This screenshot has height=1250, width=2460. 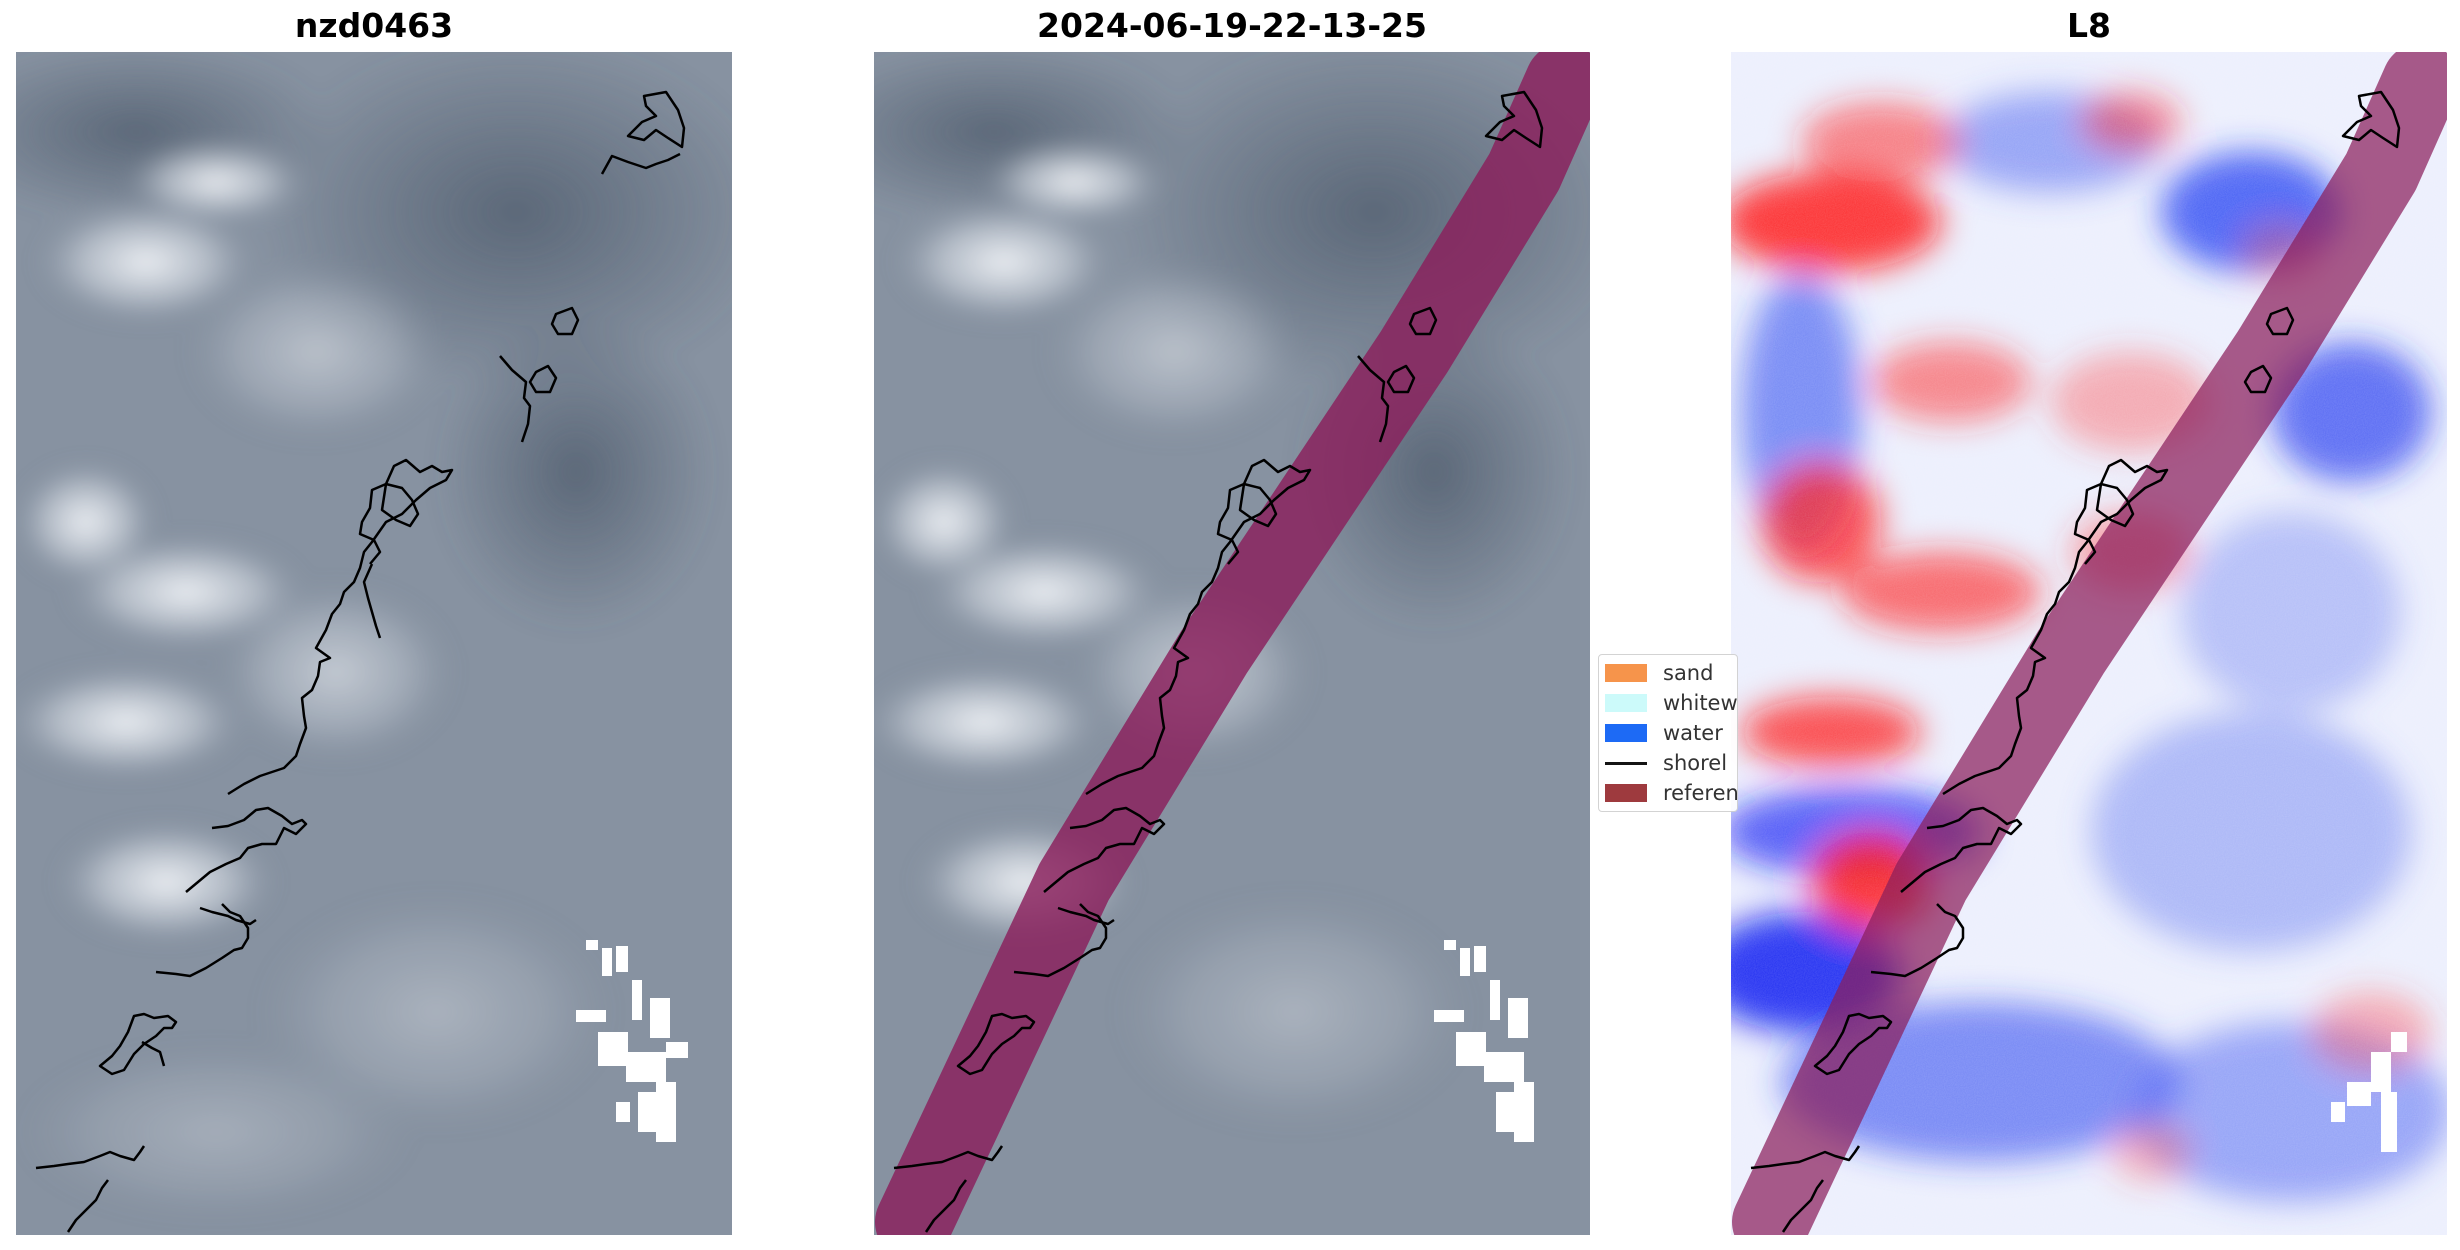 I want to click on legend-item-shoreline: shorel, so click(x=1666, y=763).